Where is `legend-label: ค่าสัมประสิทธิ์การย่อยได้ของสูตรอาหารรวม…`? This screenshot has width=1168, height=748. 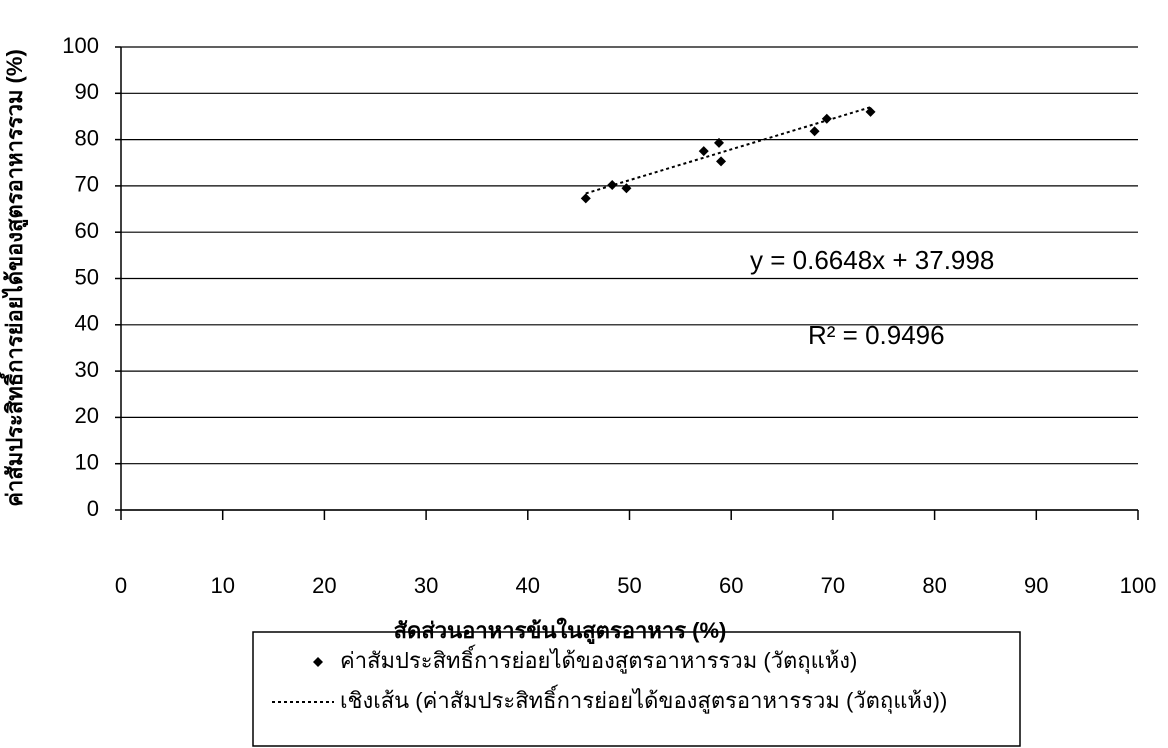
legend-label: ค่าสัมประสิทธิ์การย่อยได้ของสูตรอาหารรวม… is located at coordinates (598, 659).